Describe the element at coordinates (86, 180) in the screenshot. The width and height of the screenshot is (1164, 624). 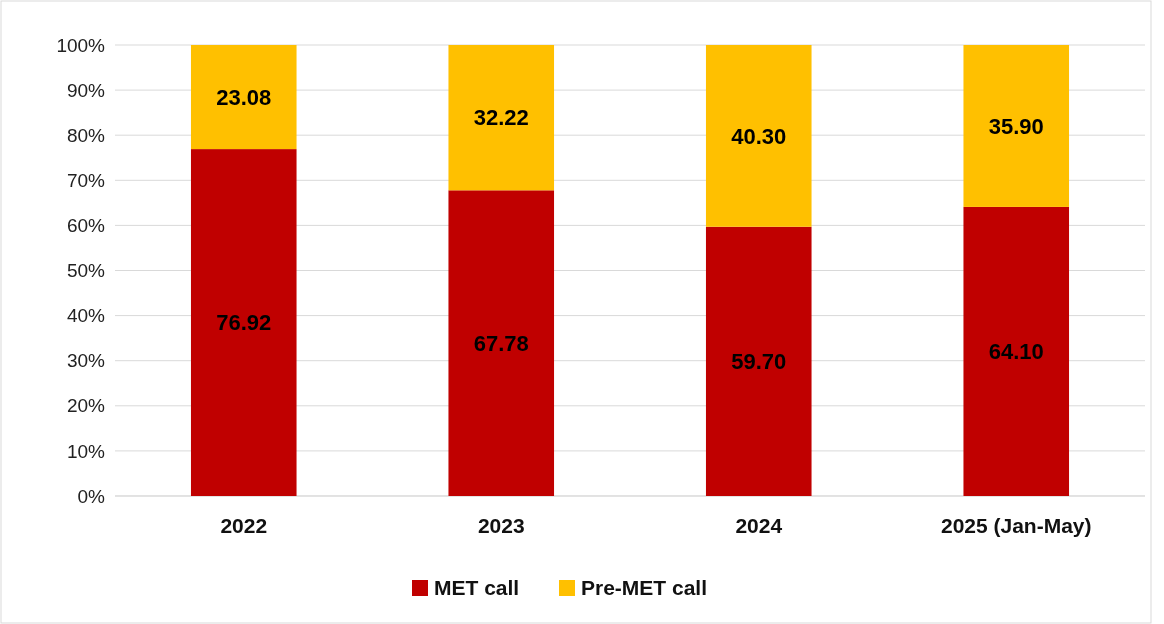
I see `y-tick-label: 70%` at that location.